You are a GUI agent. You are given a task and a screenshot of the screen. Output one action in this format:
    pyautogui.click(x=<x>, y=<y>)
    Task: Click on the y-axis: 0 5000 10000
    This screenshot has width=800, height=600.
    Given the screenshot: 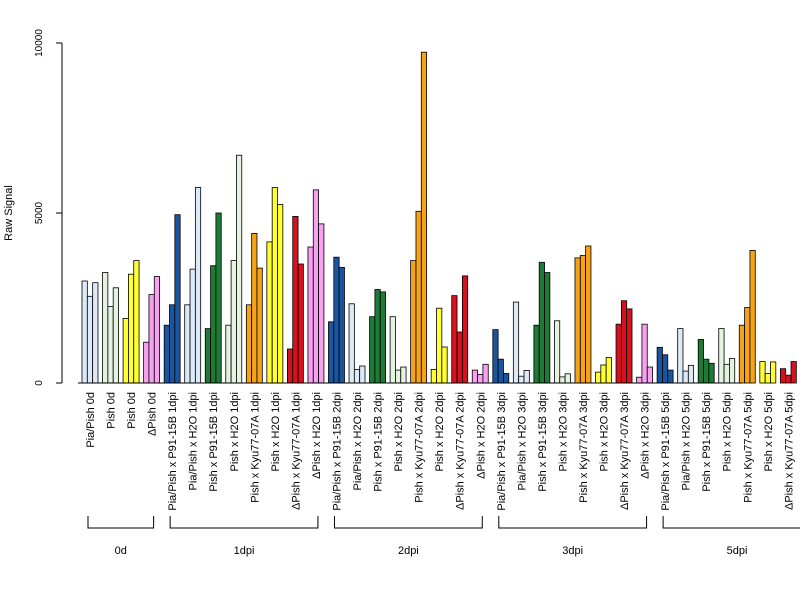 What is the action you would take?
    pyautogui.click(x=48, y=207)
    